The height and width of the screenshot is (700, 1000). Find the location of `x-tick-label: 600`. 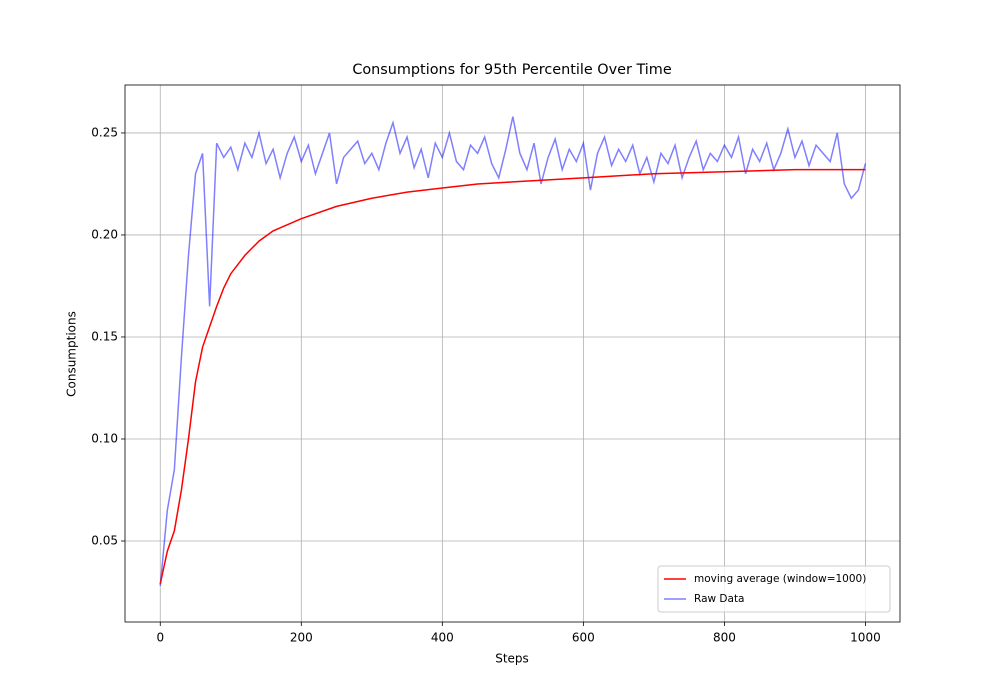

x-tick-label: 600 is located at coordinates (583, 638).